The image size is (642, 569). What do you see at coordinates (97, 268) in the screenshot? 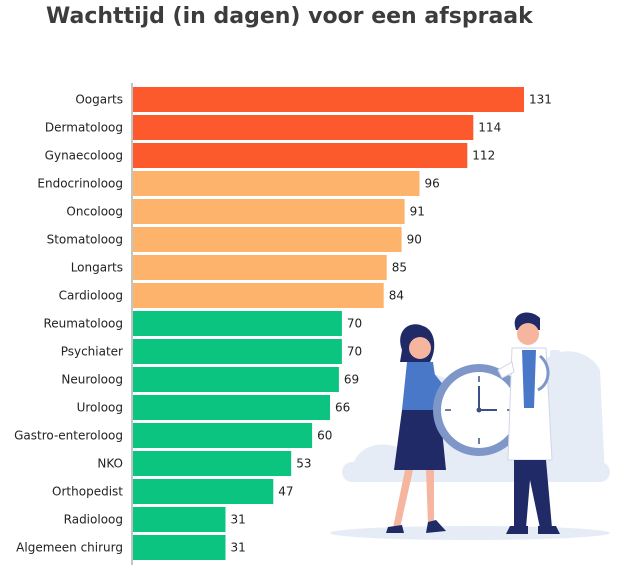
I see `category-label: Longarts` at bounding box center [97, 268].